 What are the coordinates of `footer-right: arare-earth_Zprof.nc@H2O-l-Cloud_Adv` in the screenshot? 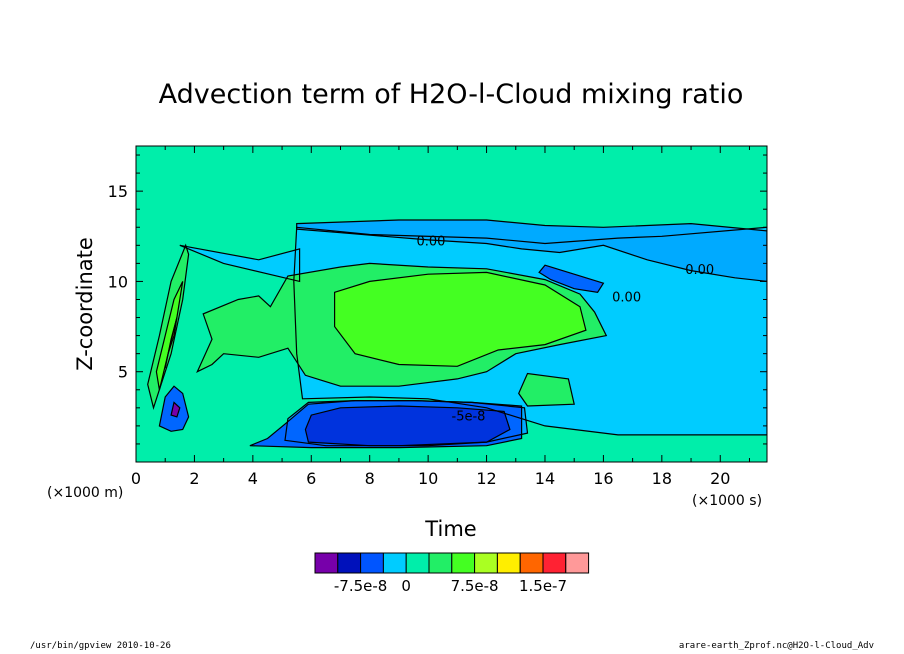 It's located at (776, 646).